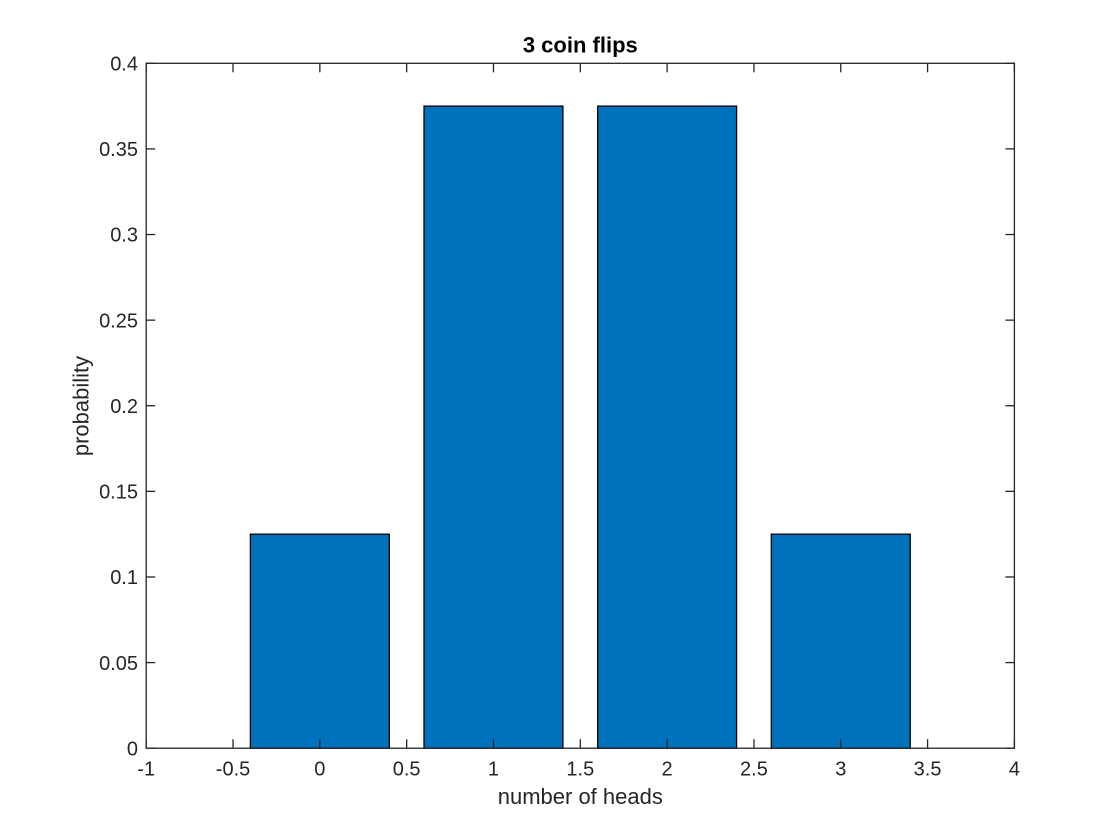 The height and width of the screenshot is (840, 1120). I want to click on svg-text: 4, so click(1014, 770).